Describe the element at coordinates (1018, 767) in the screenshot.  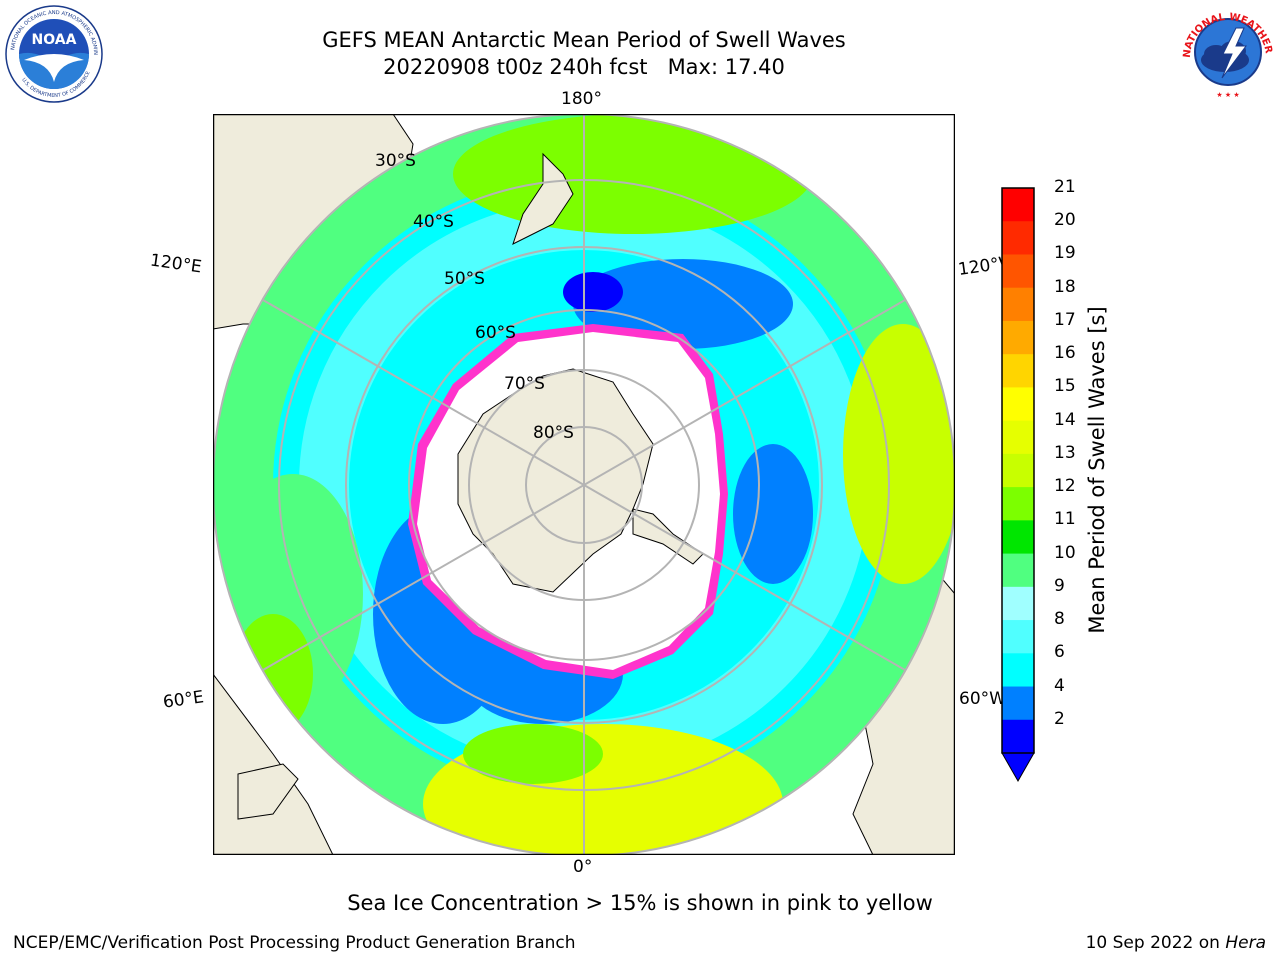
I see `colorbar-extend-arrow` at that location.